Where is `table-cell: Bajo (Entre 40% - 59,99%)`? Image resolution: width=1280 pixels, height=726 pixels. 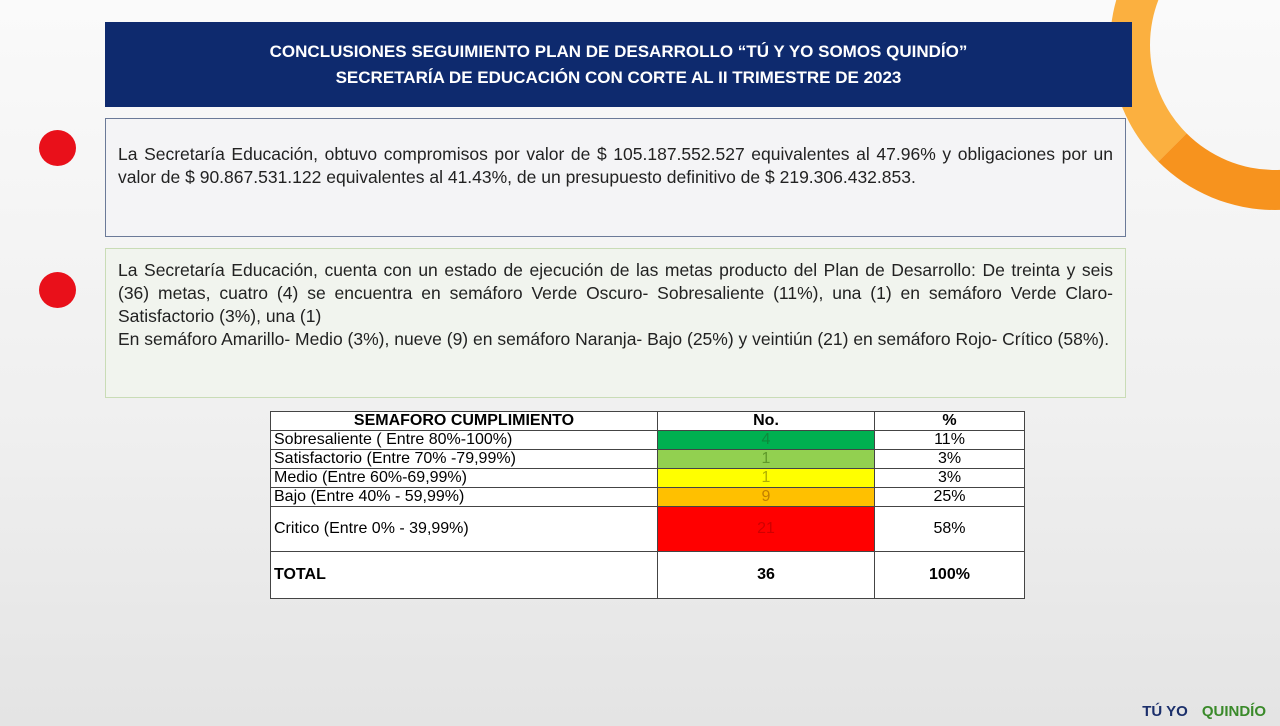
table-cell: Bajo (Entre 40% - 59,99%) is located at coordinates (464, 497).